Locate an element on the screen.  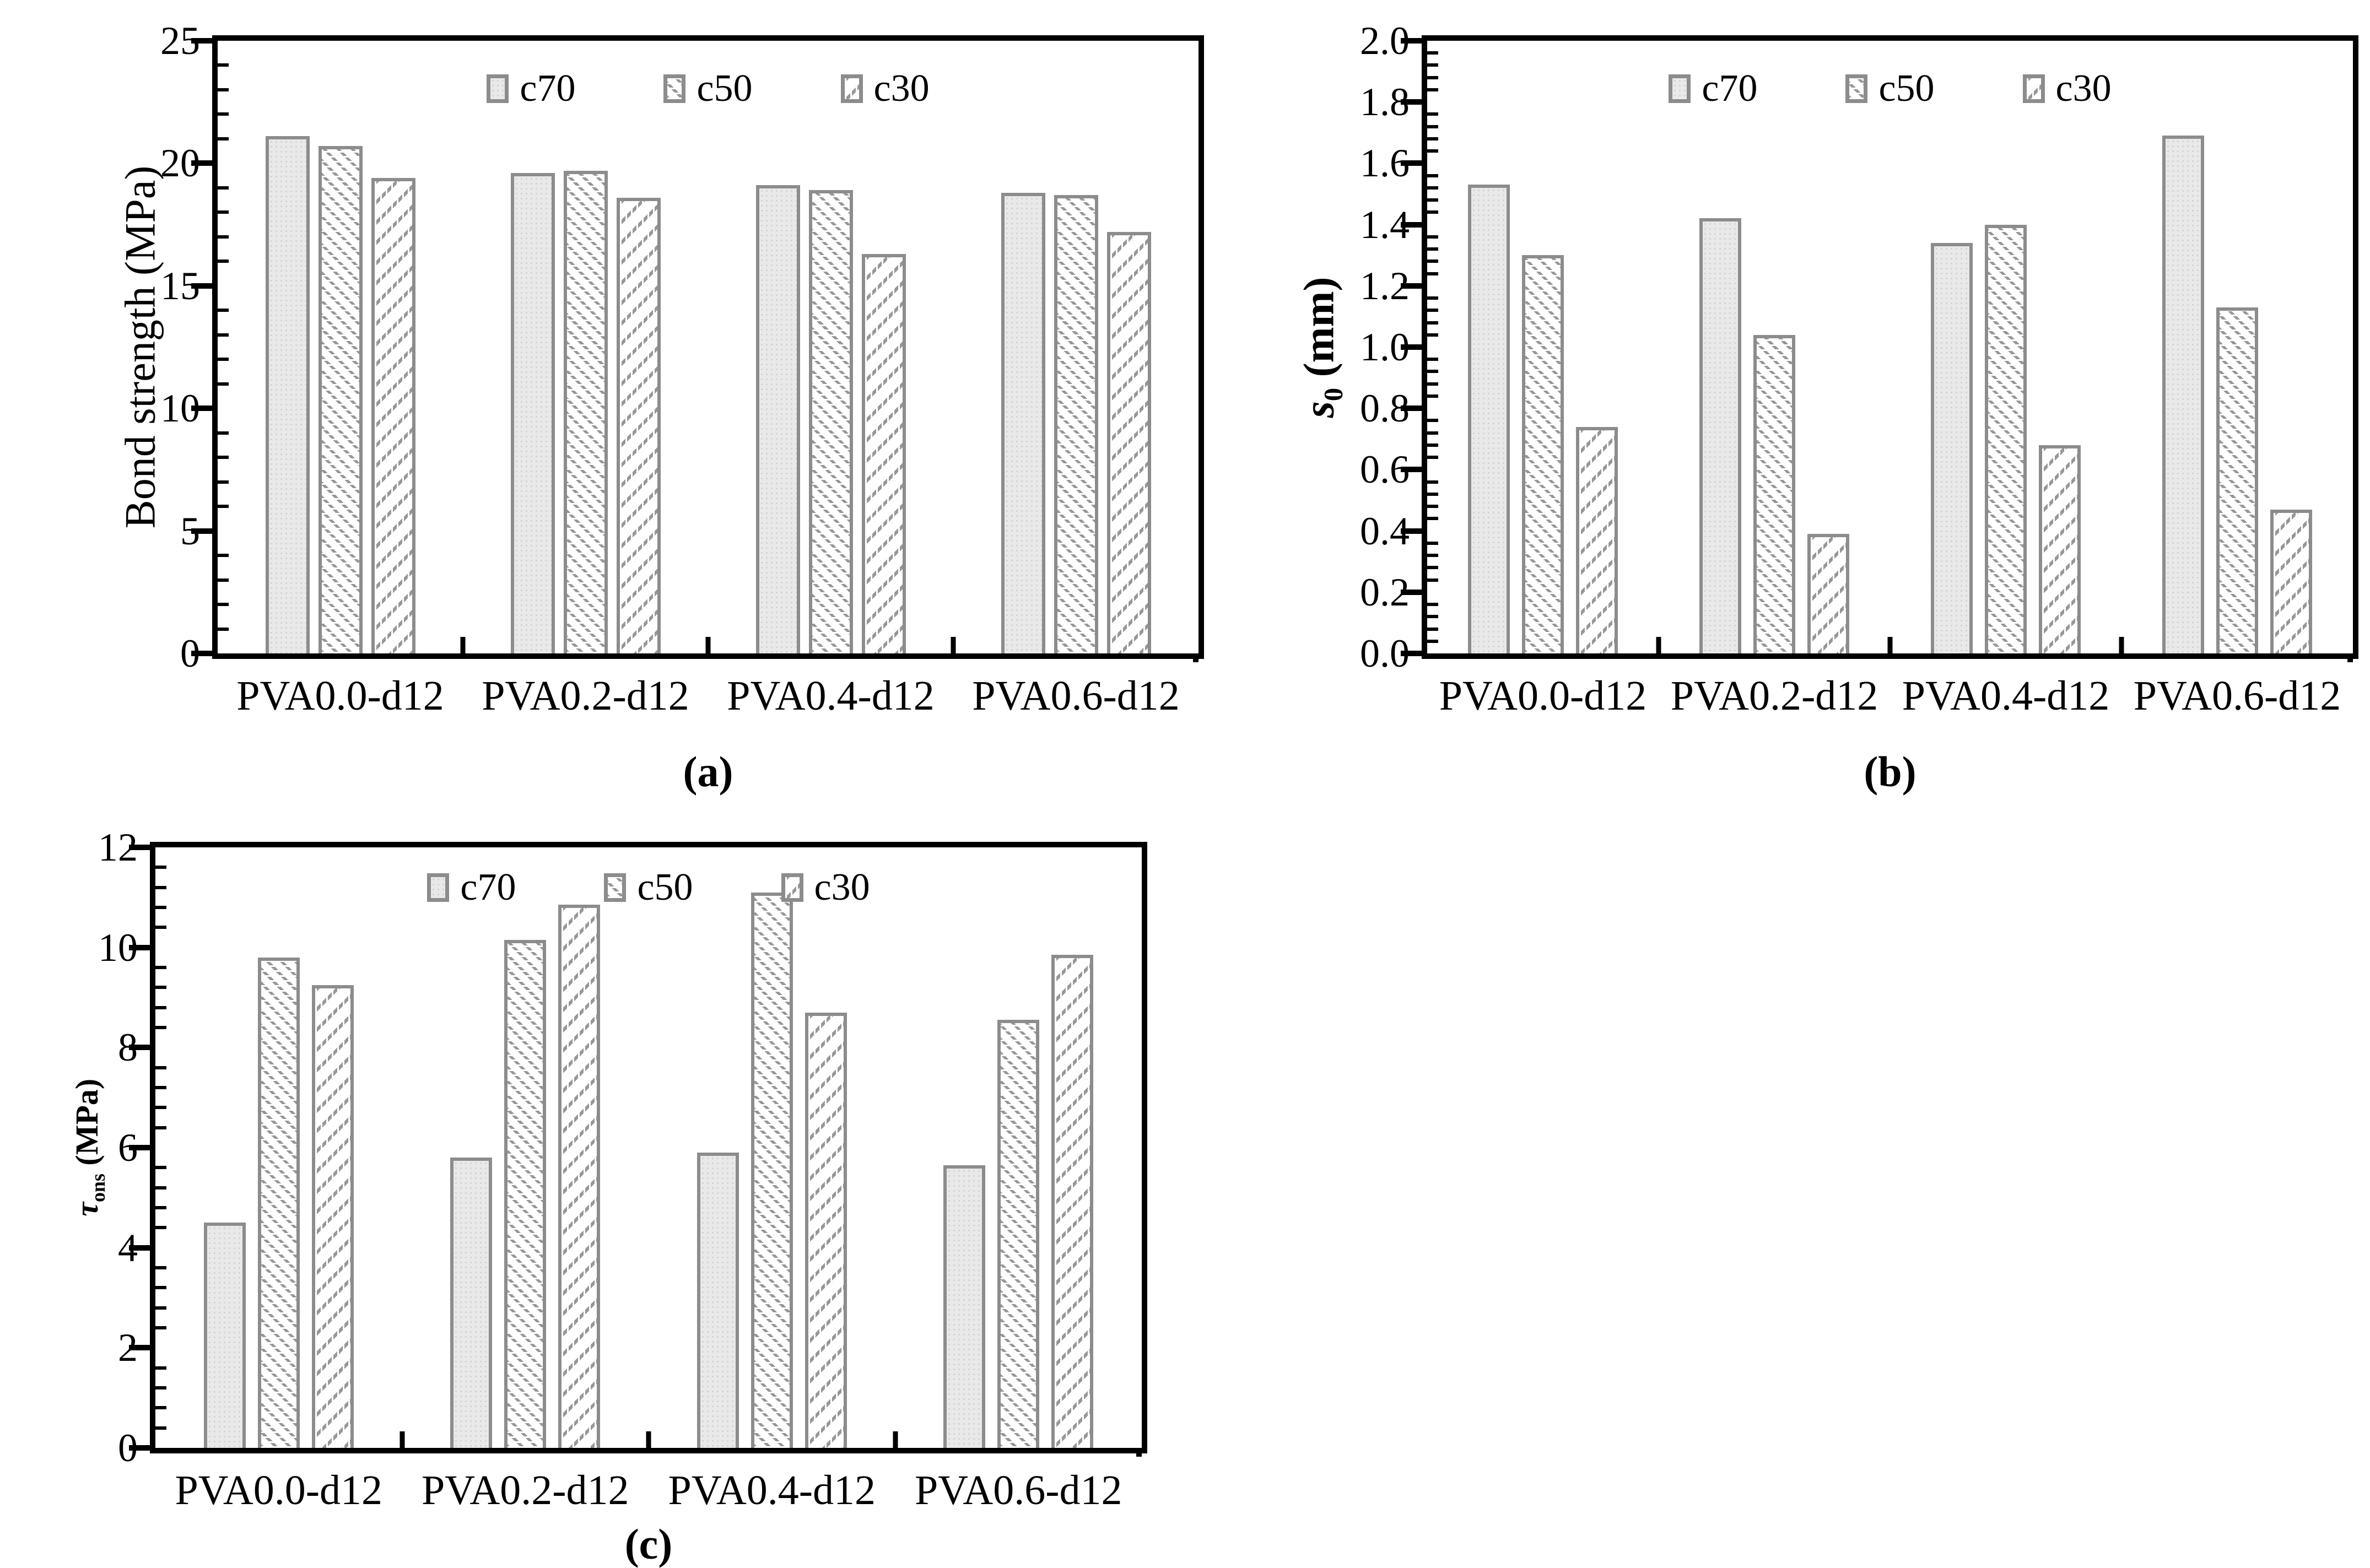
panel-caption-a: (a) is located at coordinates (708, 772).